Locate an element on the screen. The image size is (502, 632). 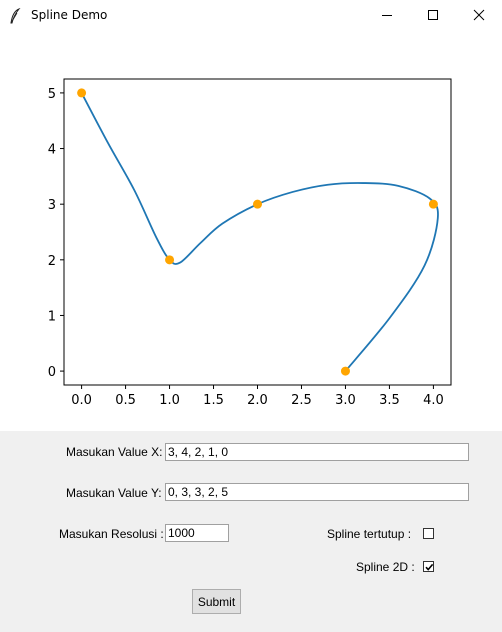
x-tick-label: 1.5 is located at coordinates (213, 400).